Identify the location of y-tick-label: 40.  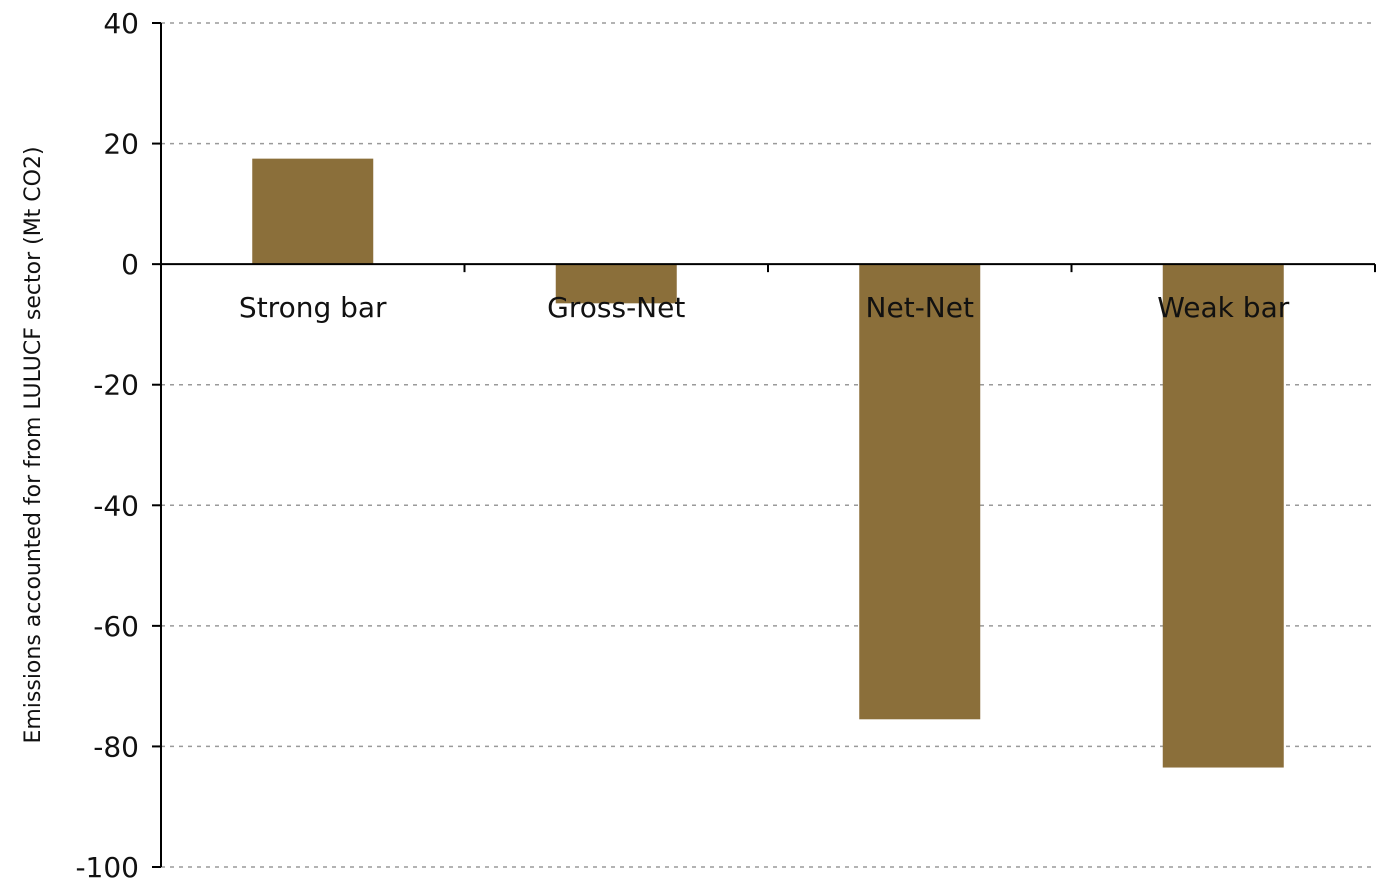
(121, 23).